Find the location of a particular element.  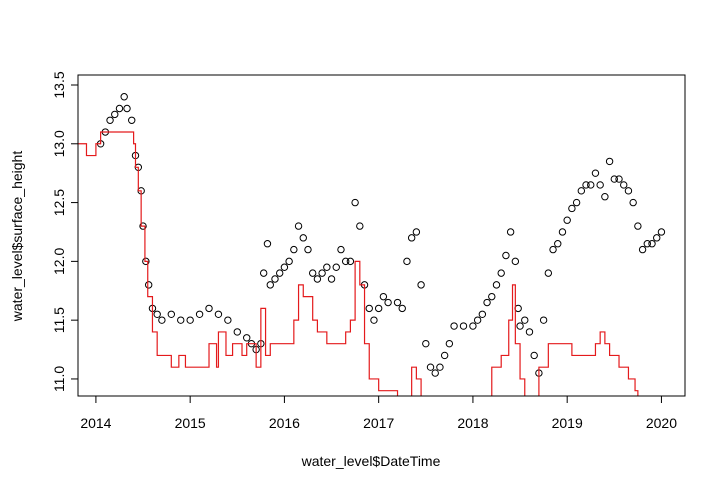

y-tick-label: 11.0 is located at coordinates (59, 379).